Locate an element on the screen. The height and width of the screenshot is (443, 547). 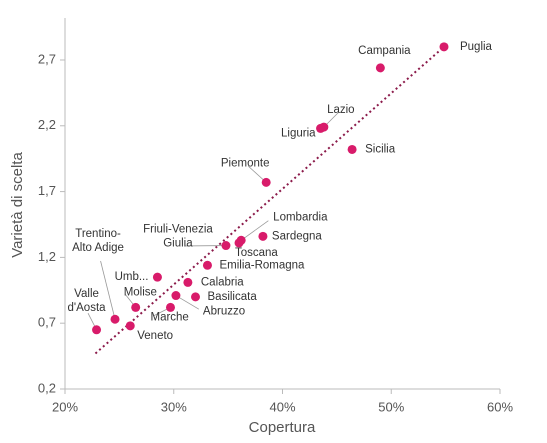
point-label: Emilia-Romagna is located at coordinates (262, 265).